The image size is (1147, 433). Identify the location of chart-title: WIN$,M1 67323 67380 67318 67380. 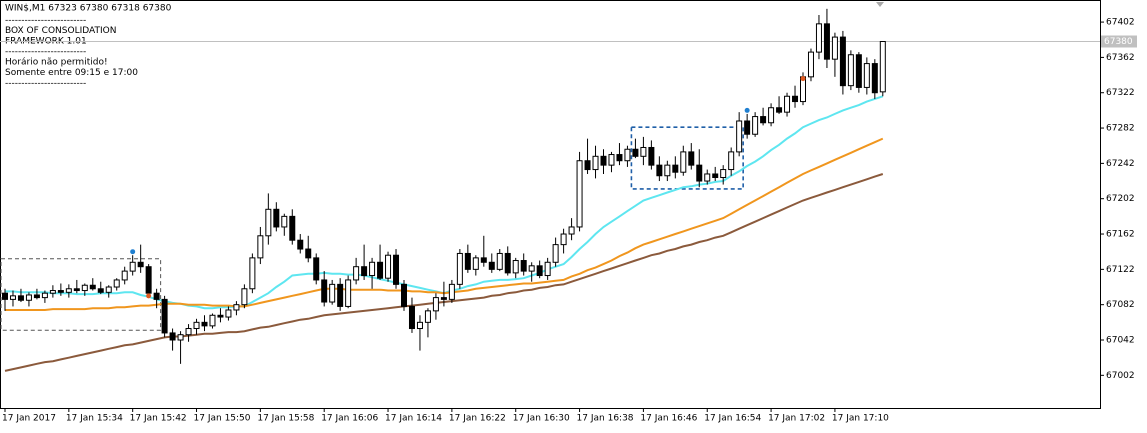
(88, 9).